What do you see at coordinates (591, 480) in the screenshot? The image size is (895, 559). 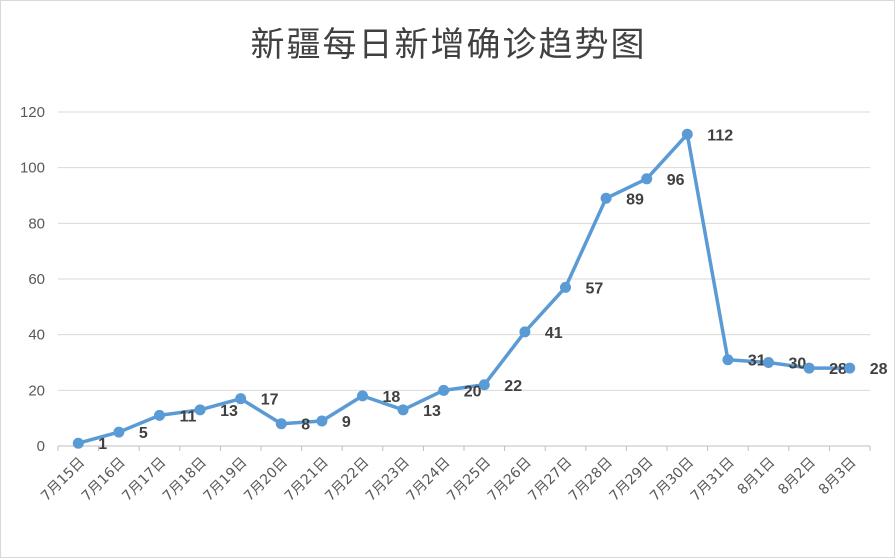 I see `x-tick-label: 7月28日` at bounding box center [591, 480].